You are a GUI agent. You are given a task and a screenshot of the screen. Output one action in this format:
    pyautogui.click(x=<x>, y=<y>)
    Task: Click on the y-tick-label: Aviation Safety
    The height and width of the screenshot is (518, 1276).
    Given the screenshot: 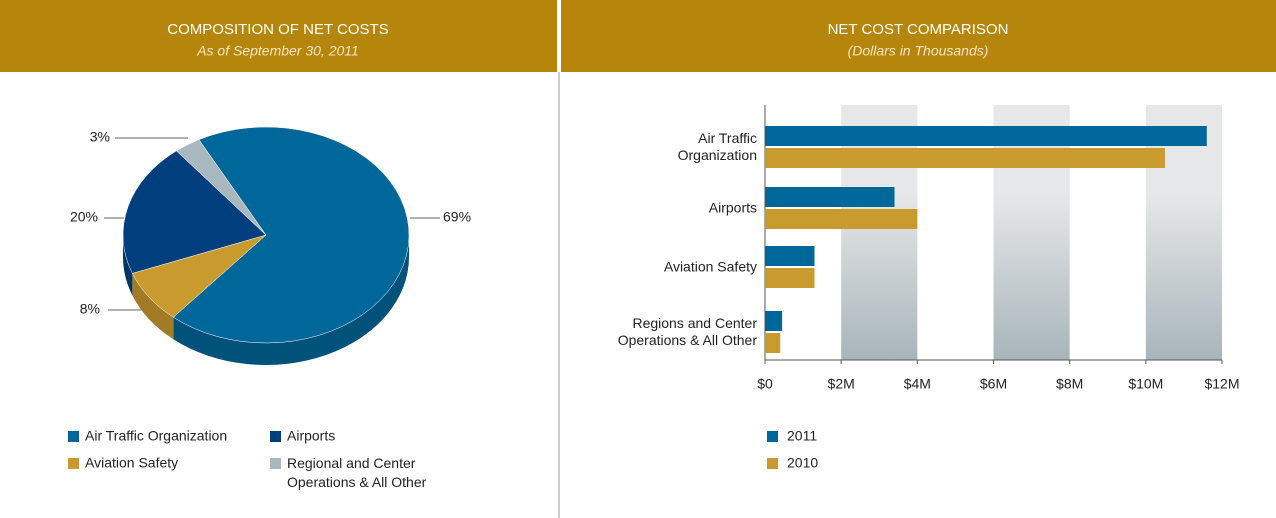 What is the action you would take?
    pyautogui.click(x=710, y=266)
    